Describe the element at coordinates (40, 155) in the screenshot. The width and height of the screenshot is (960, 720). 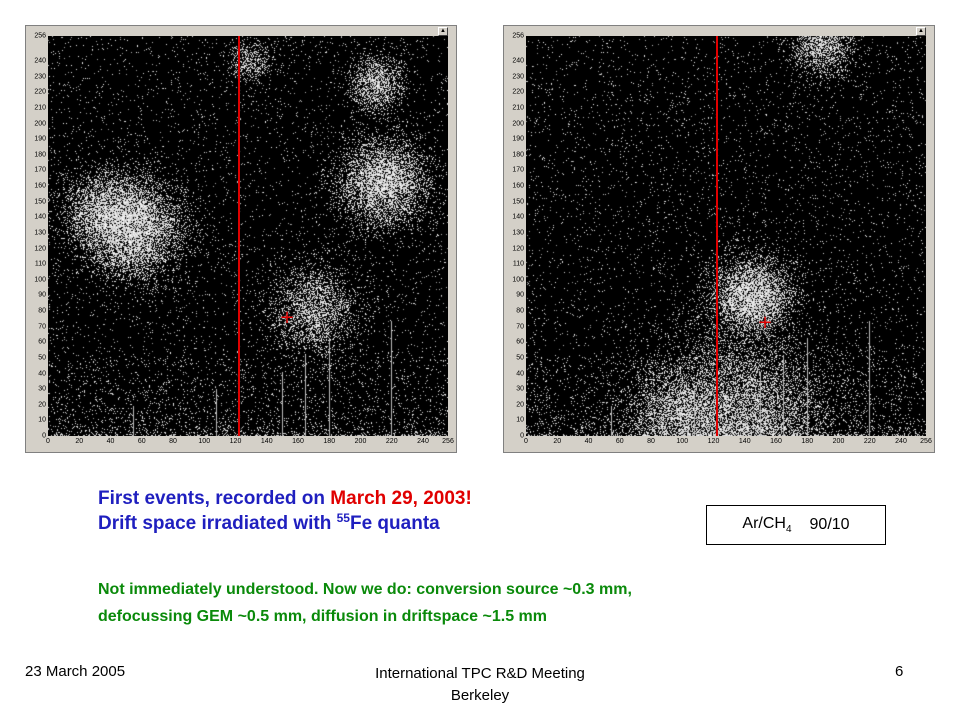
I see `y-tick-label: 180` at that location.